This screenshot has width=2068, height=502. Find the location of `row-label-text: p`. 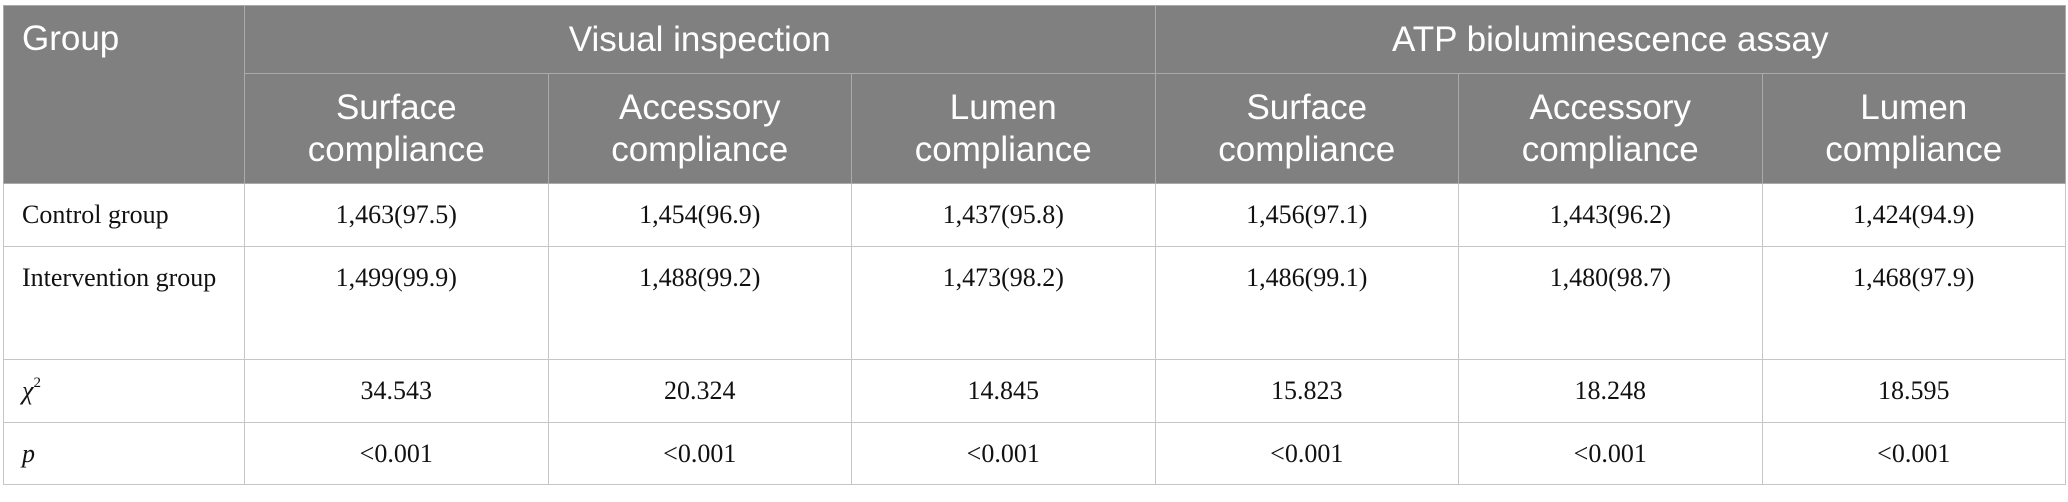

row-label-text: p is located at coordinates (28, 453).